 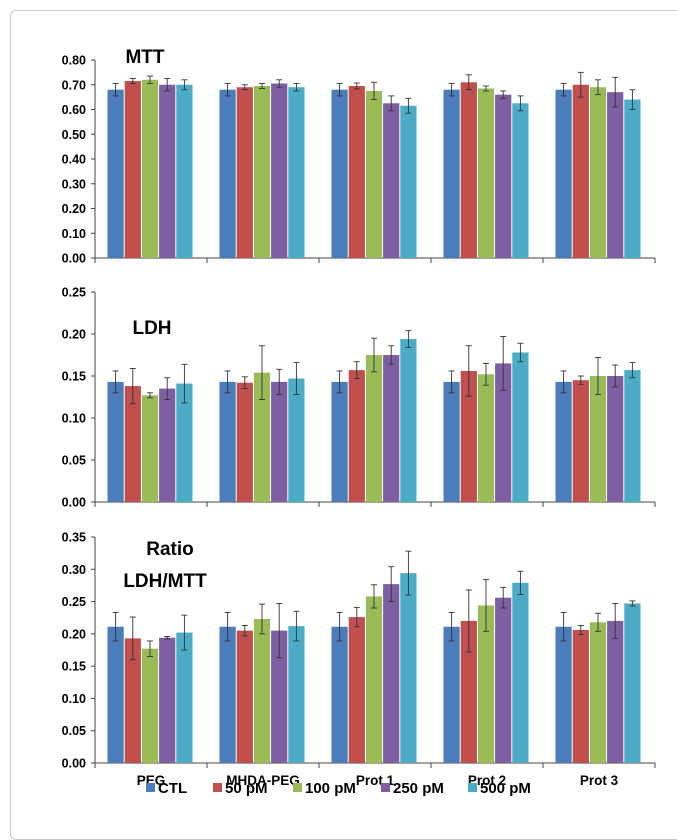 What do you see at coordinates (217, 787) in the screenshot?
I see `legend-swatch-50-pm` at bounding box center [217, 787].